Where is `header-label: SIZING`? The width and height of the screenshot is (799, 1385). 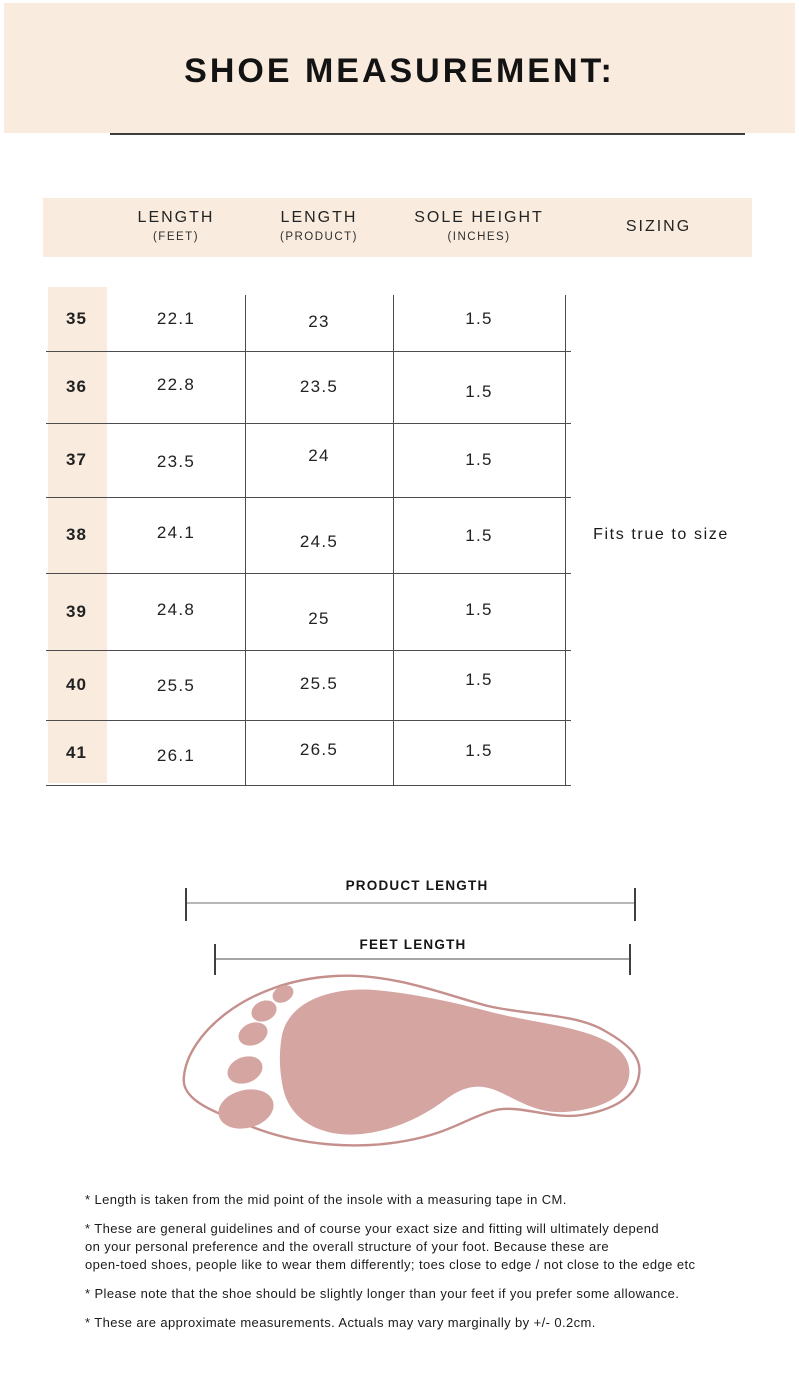 header-label: SIZING is located at coordinates (658, 226).